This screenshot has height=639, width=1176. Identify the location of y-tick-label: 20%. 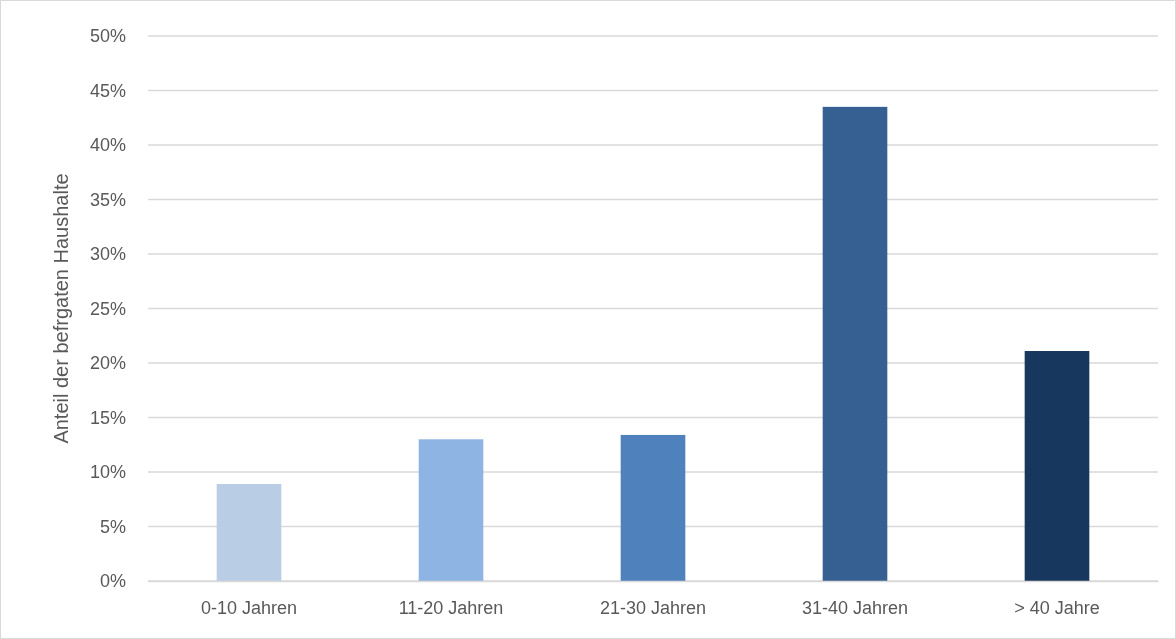
(107, 363).